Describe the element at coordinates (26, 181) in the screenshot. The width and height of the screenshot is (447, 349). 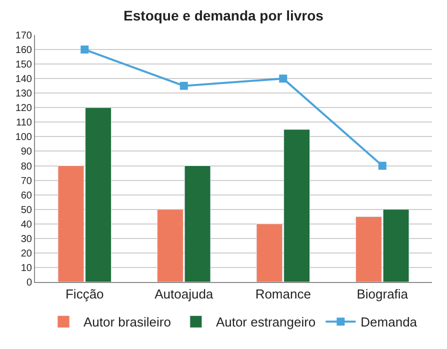
I see `y-tick-label: 70` at that location.